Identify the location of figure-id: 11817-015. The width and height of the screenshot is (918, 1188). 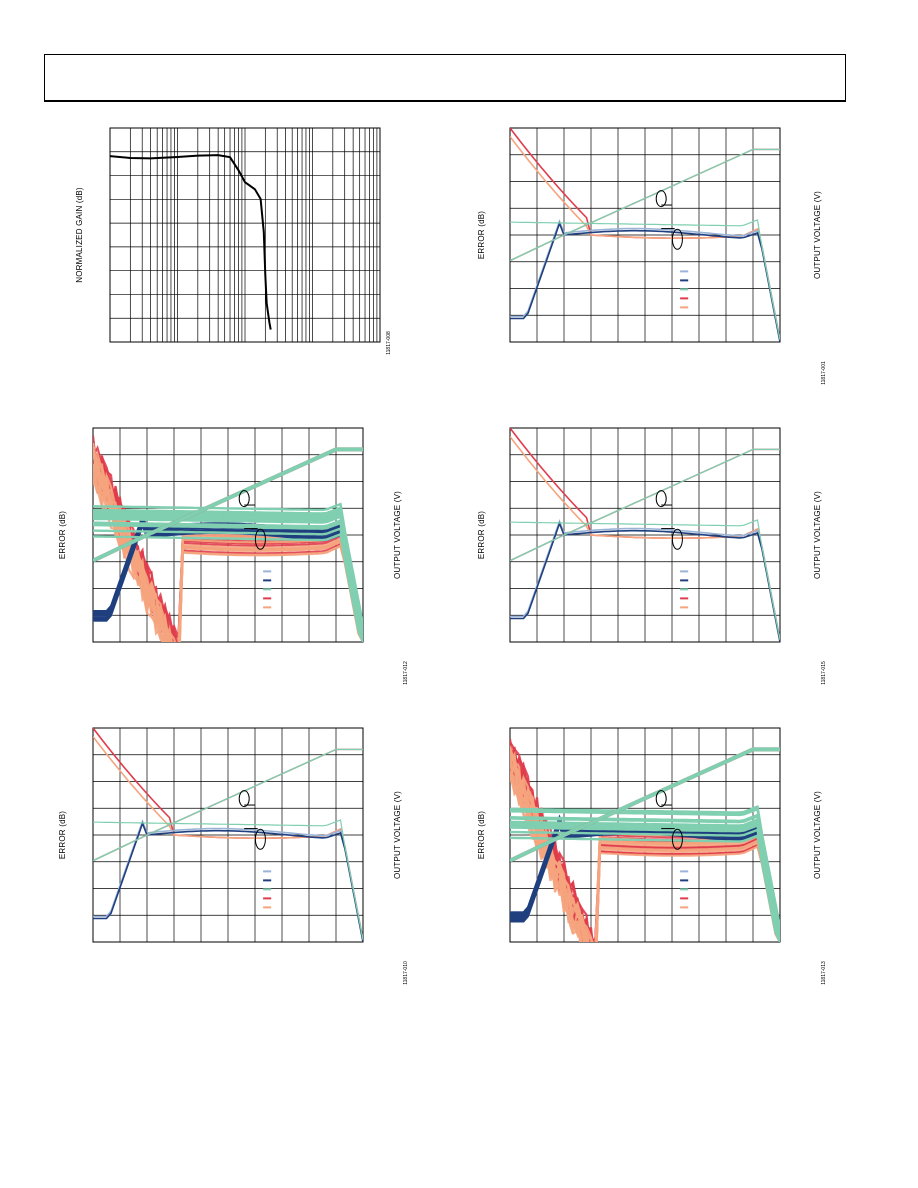
(824, 673).